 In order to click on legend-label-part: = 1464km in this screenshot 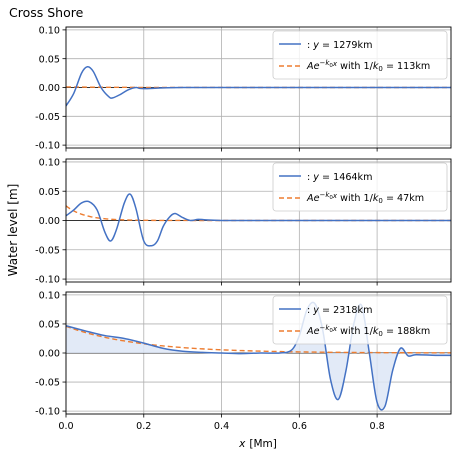, I will do `click(345, 177)`.